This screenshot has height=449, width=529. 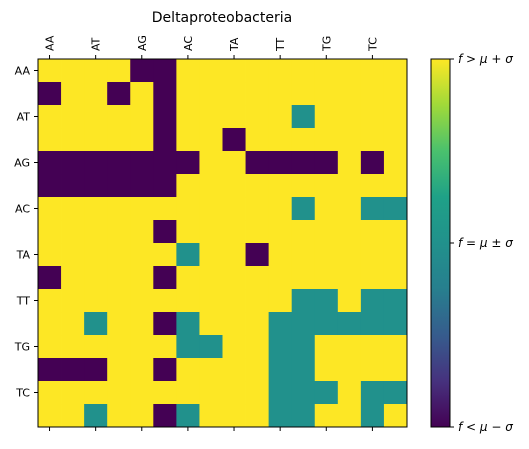 What do you see at coordinates (280, 44) in the screenshot?
I see `x-tick-label: TT` at bounding box center [280, 44].